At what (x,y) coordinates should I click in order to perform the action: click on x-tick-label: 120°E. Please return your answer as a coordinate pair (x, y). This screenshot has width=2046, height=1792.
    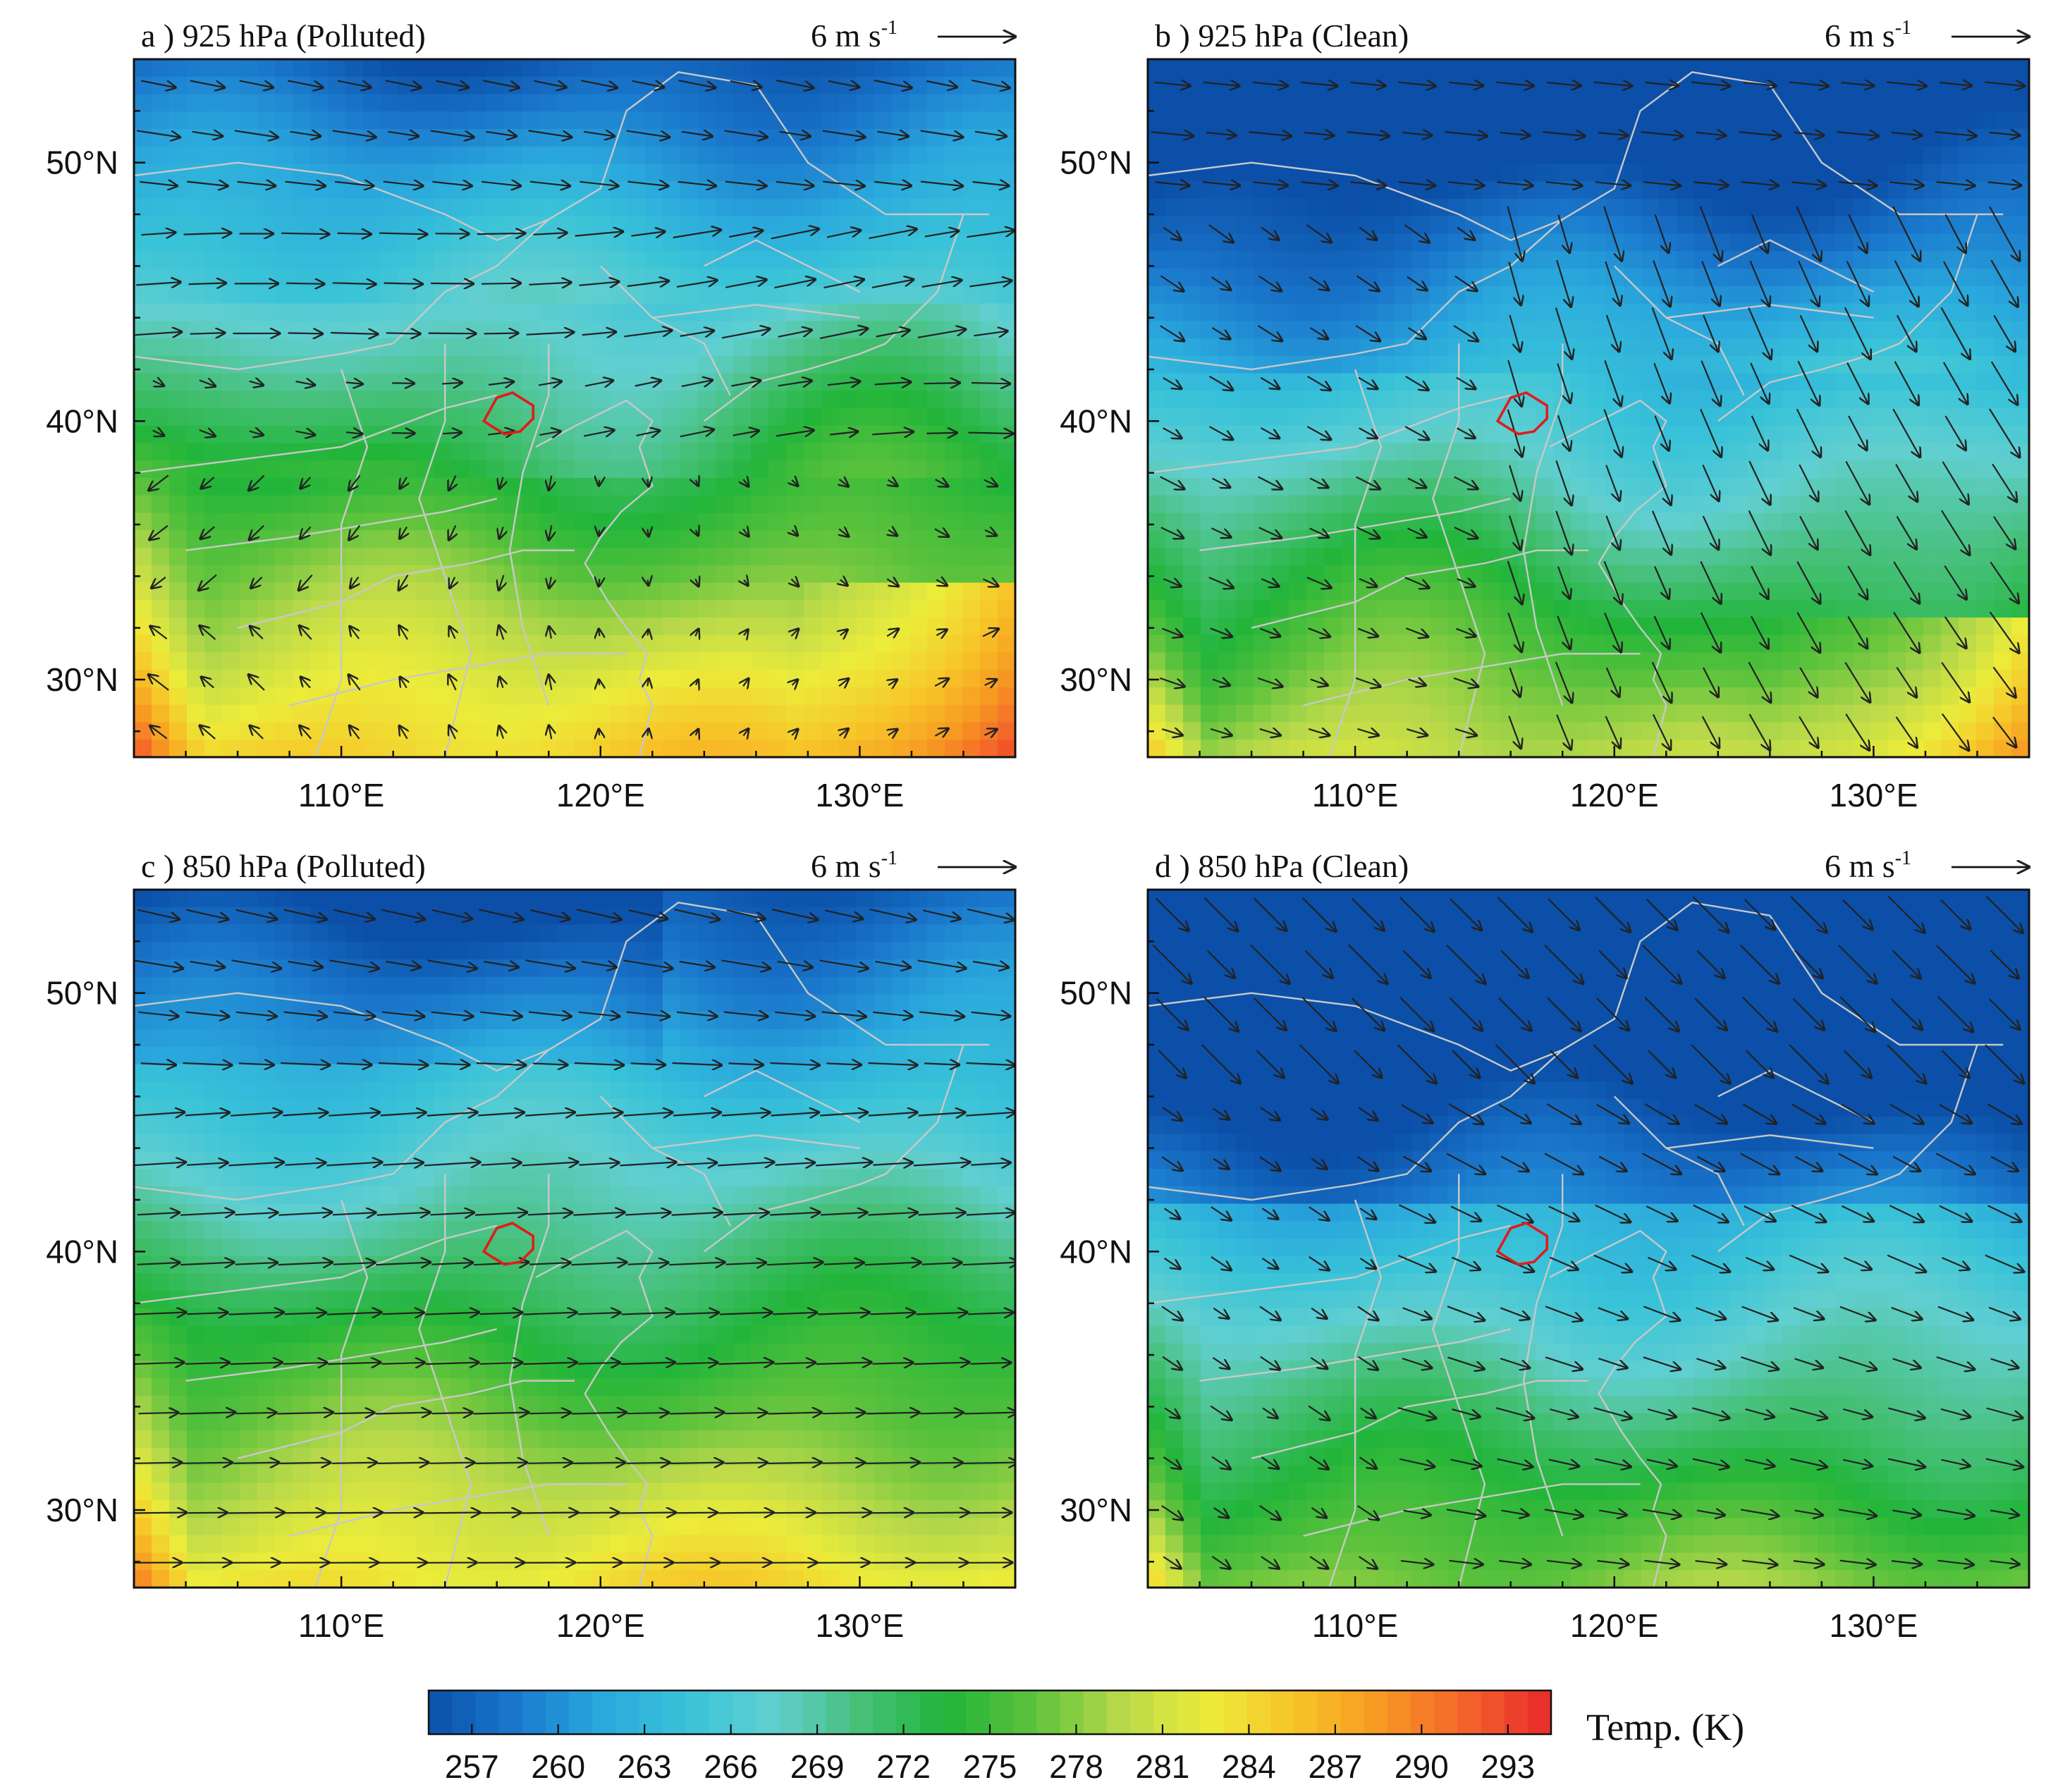
    Looking at the image, I should click on (600, 796).